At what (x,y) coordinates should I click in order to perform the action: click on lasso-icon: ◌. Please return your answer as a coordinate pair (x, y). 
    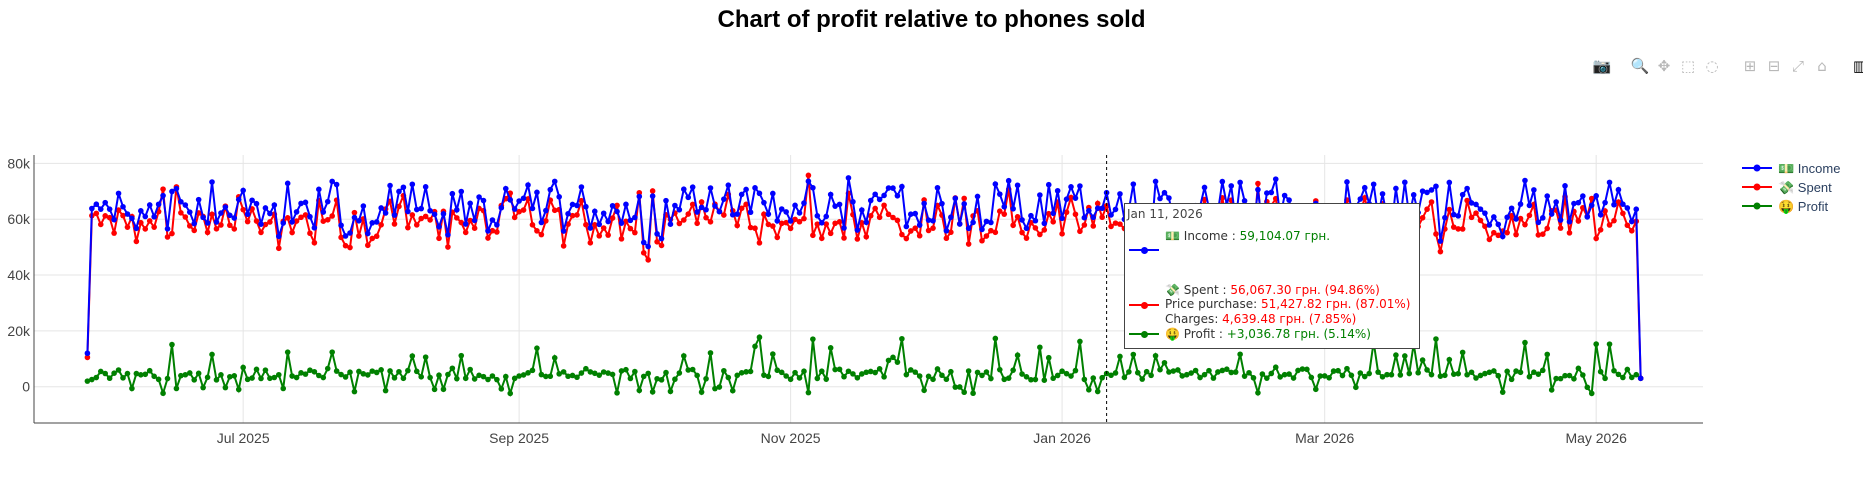
    Looking at the image, I should click on (1712, 66).